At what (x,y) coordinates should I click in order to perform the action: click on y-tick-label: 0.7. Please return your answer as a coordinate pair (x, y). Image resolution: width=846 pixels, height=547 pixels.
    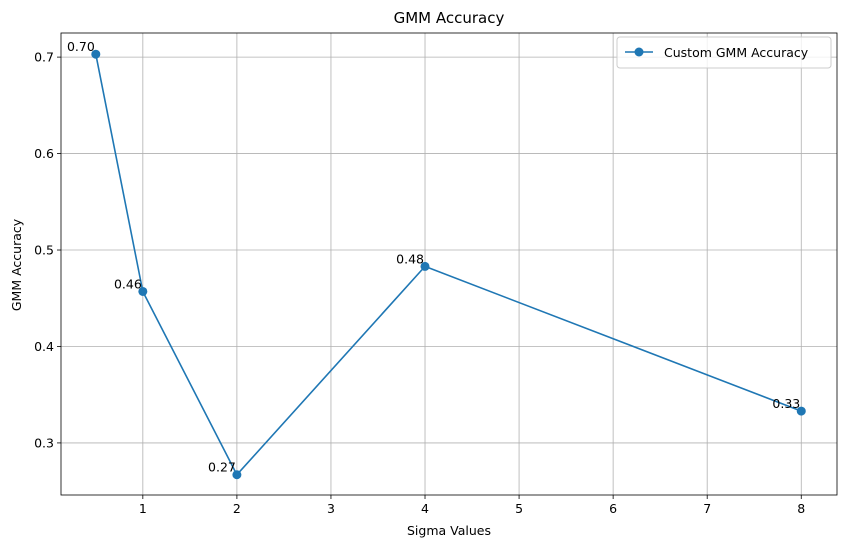
    Looking at the image, I should click on (44, 57).